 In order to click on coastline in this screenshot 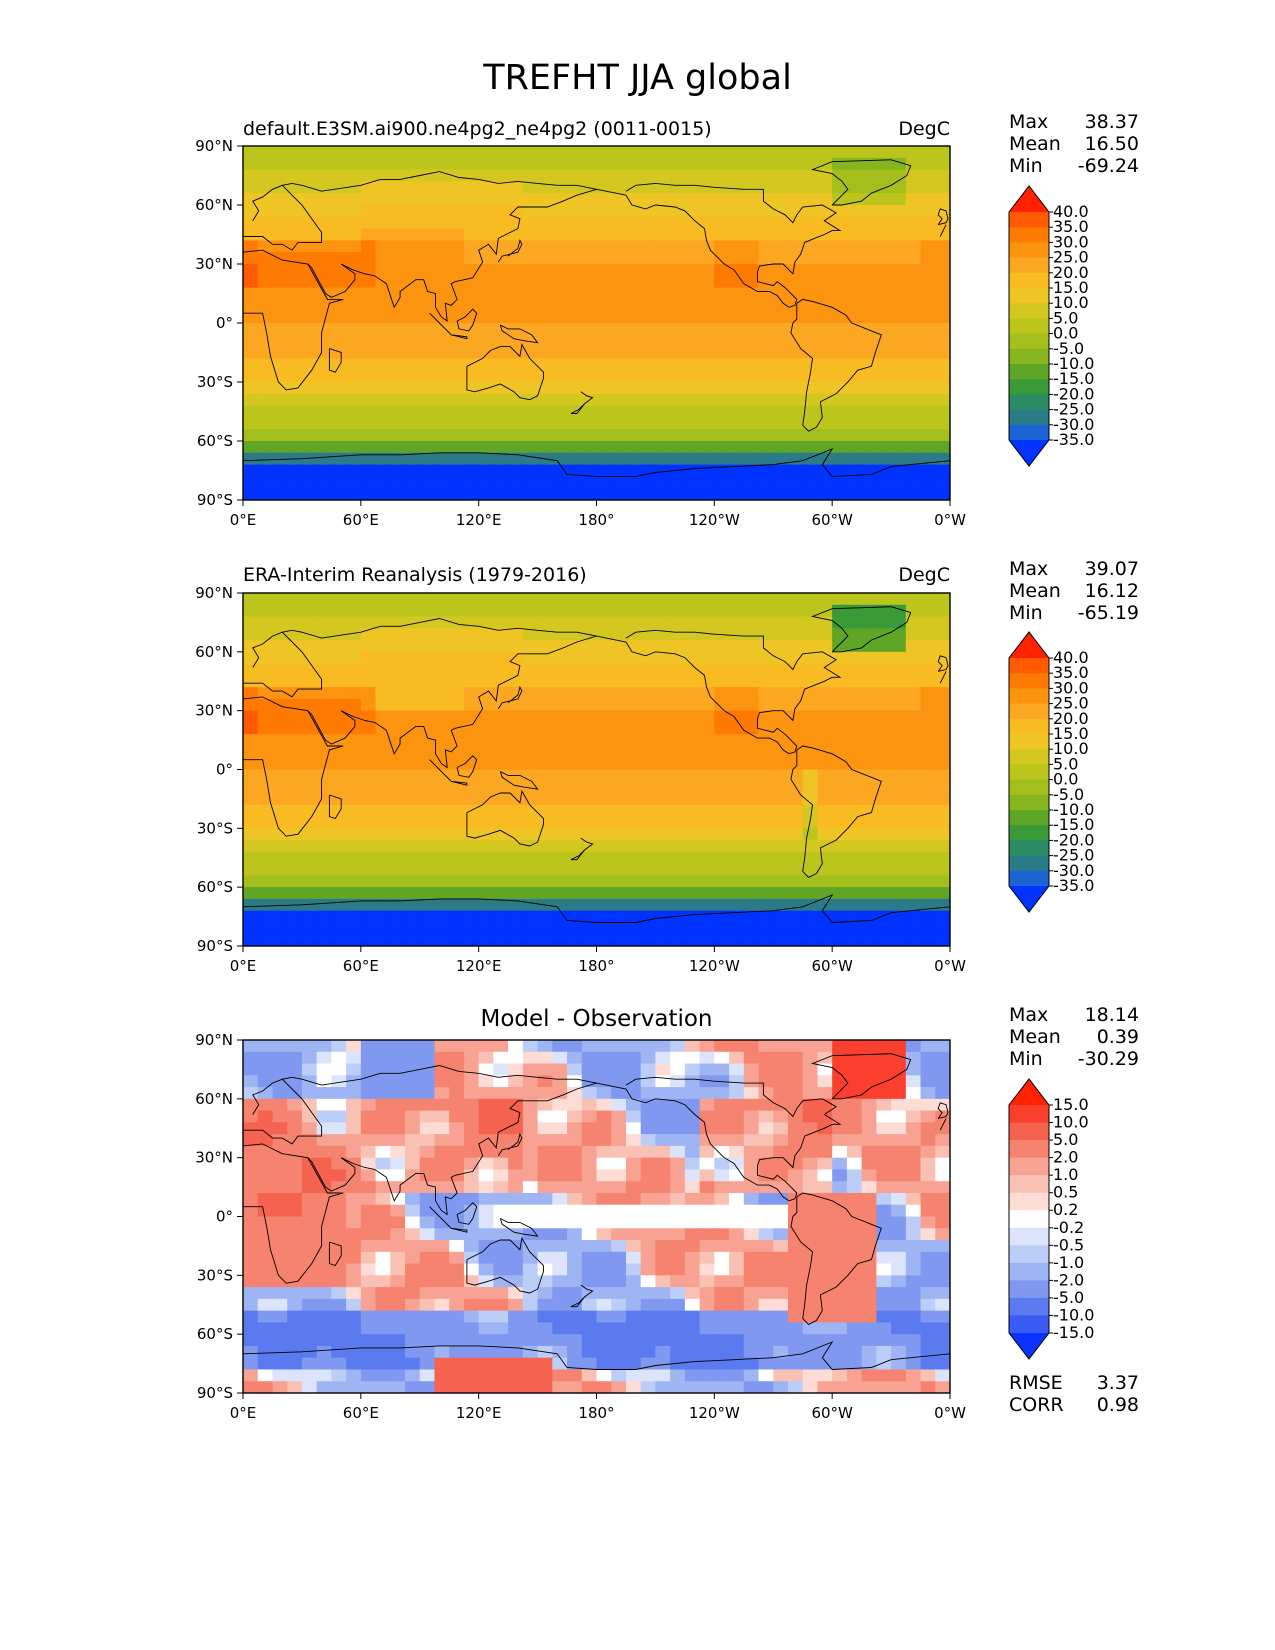, I will do `click(462, 702)`.